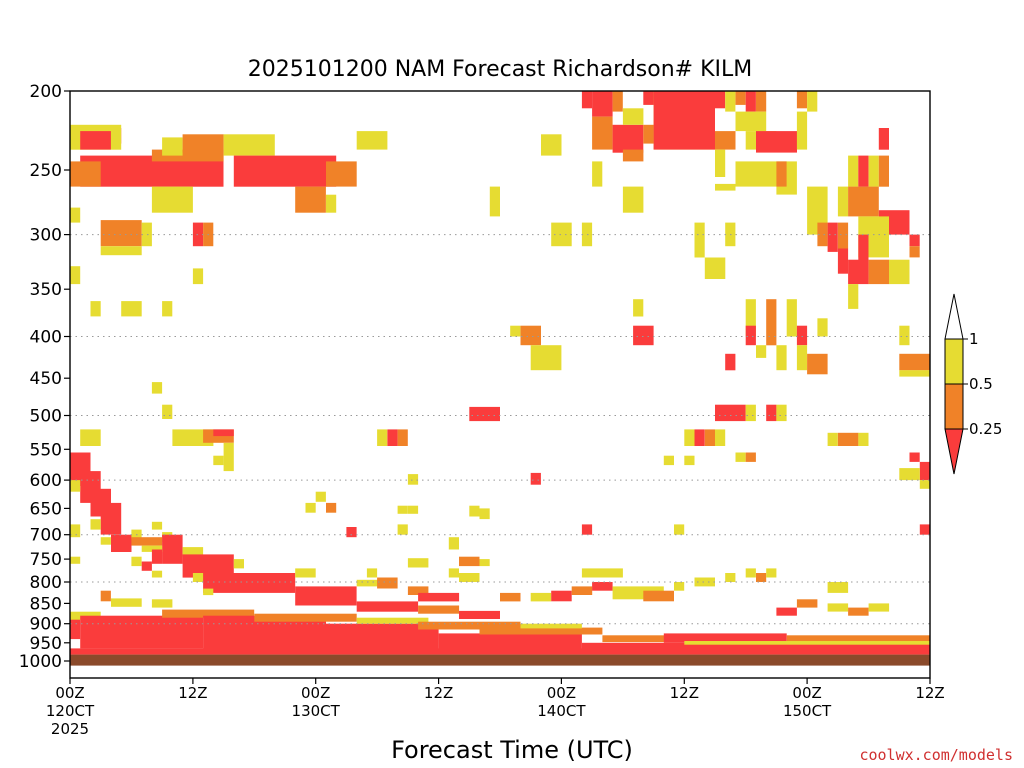 This screenshot has height=768, width=1024. I want to click on colorbar-bottom-arrow, so click(954, 451).